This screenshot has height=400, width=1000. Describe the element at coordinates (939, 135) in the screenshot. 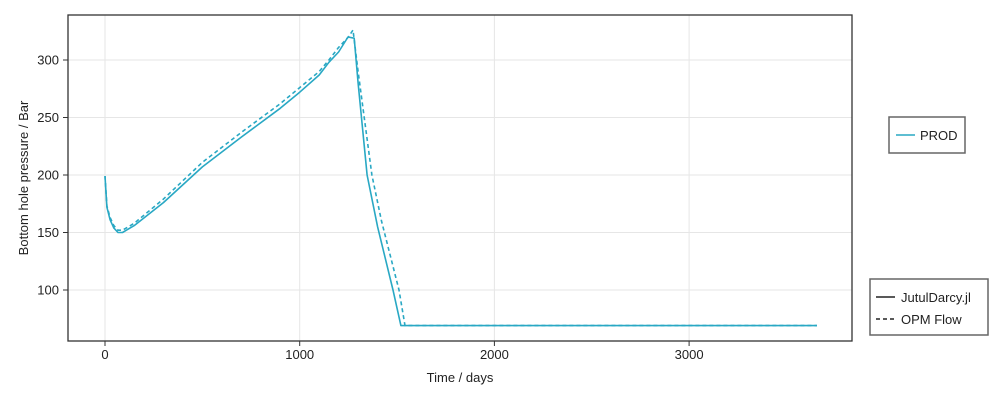

I see `legend-prod-label: PROD` at that location.